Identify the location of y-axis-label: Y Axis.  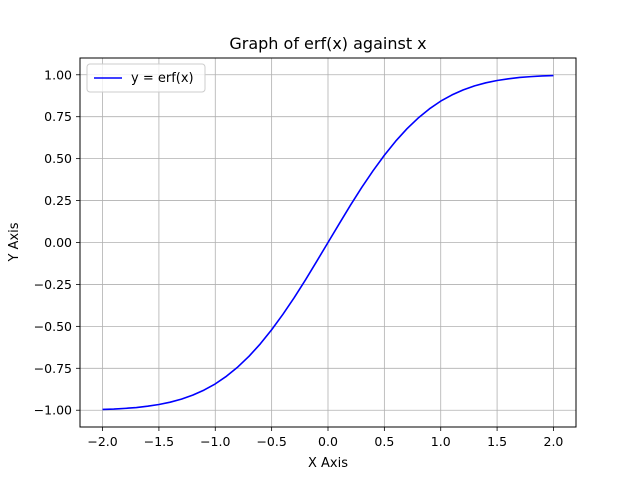
(14, 242).